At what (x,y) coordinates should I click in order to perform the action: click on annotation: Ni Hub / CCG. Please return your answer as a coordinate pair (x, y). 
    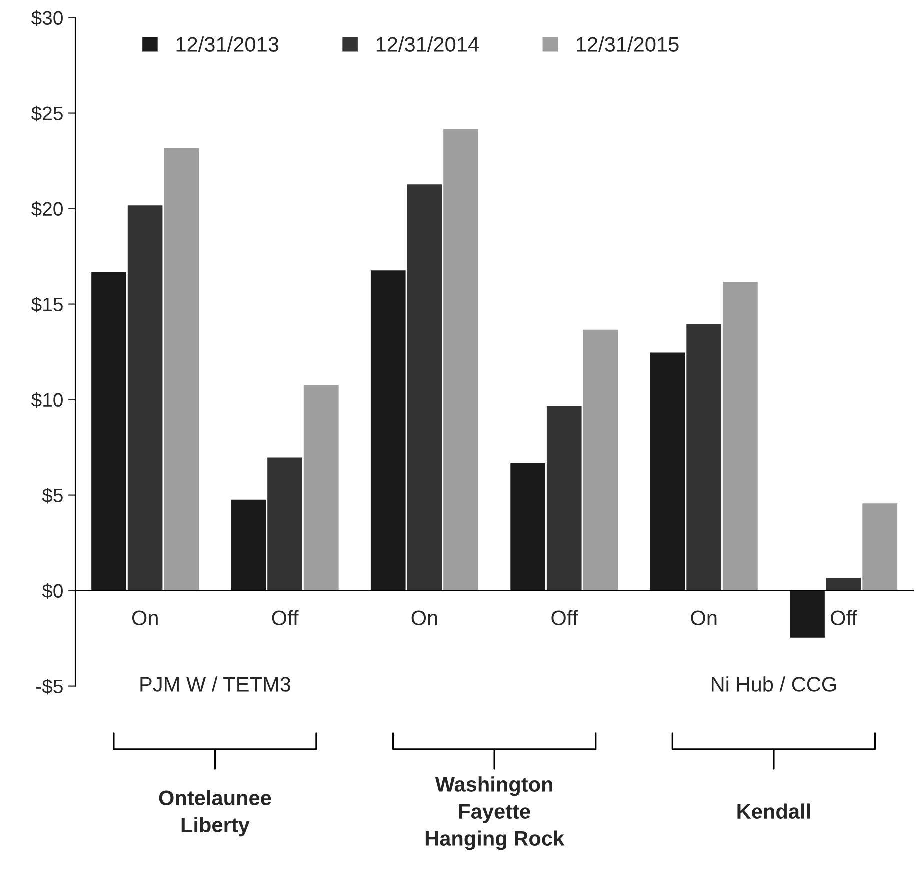
    Looking at the image, I should click on (774, 684).